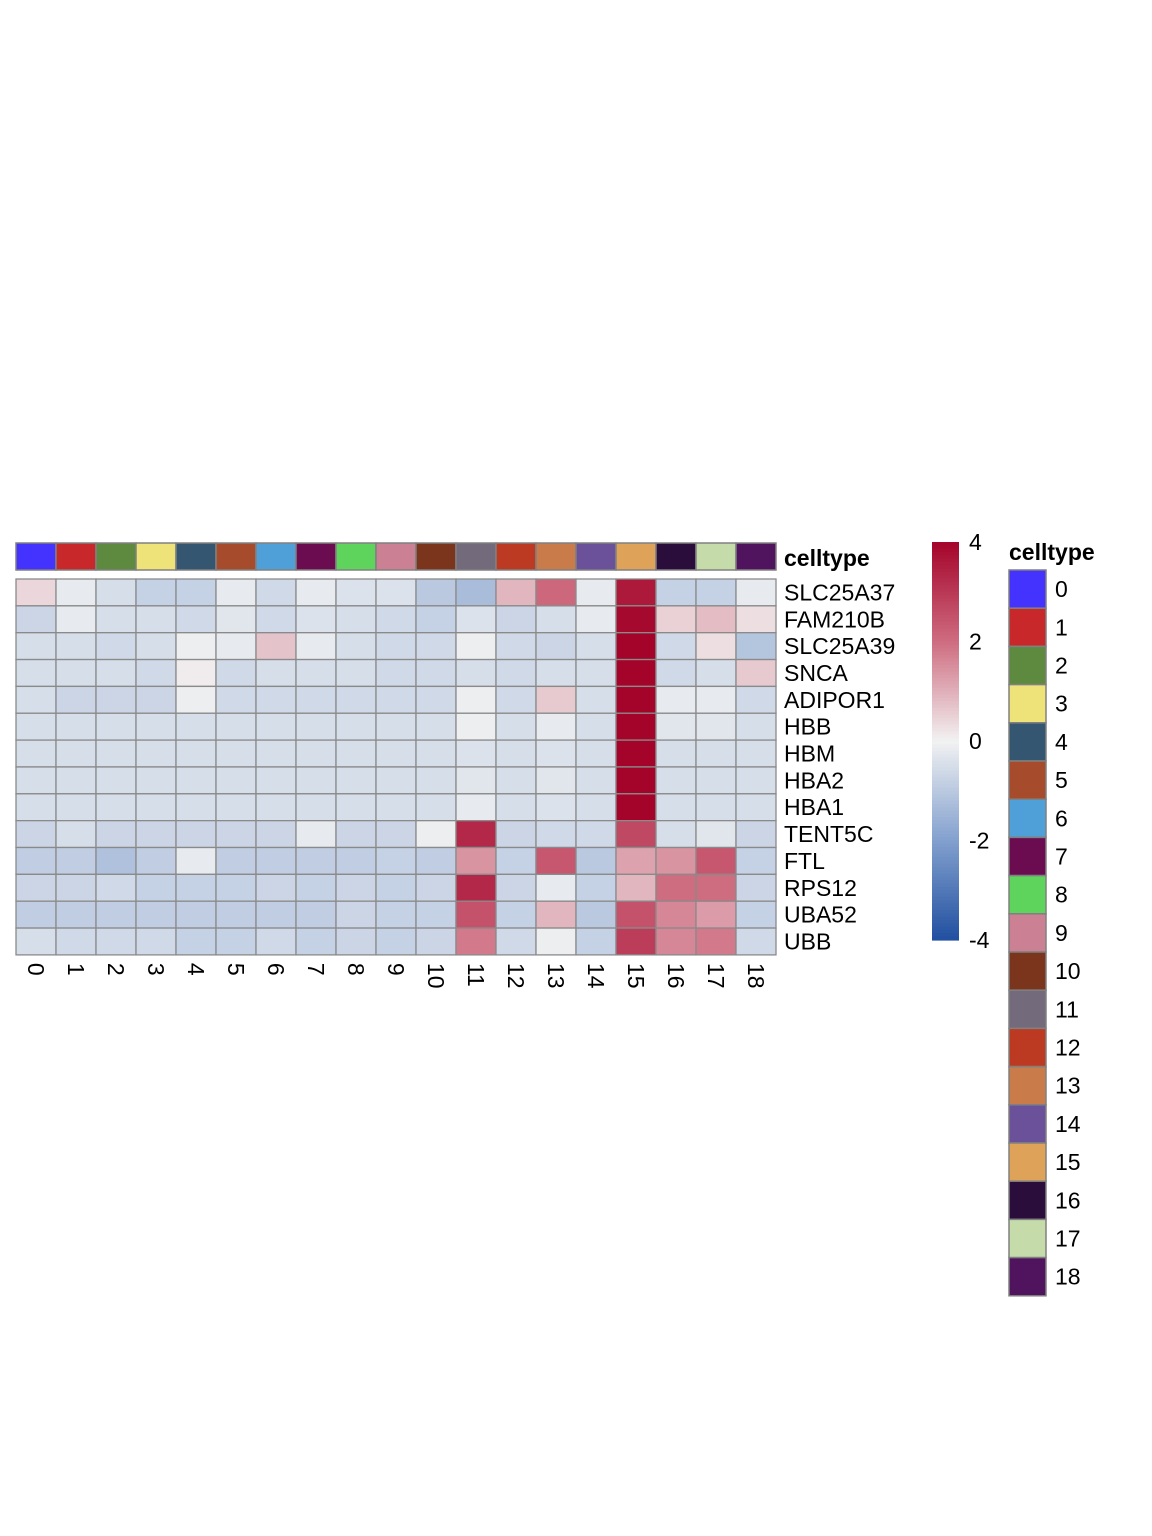 The image size is (1152, 1536). What do you see at coordinates (809, 754) in the screenshot?
I see `row-label: HBM` at bounding box center [809, 754].